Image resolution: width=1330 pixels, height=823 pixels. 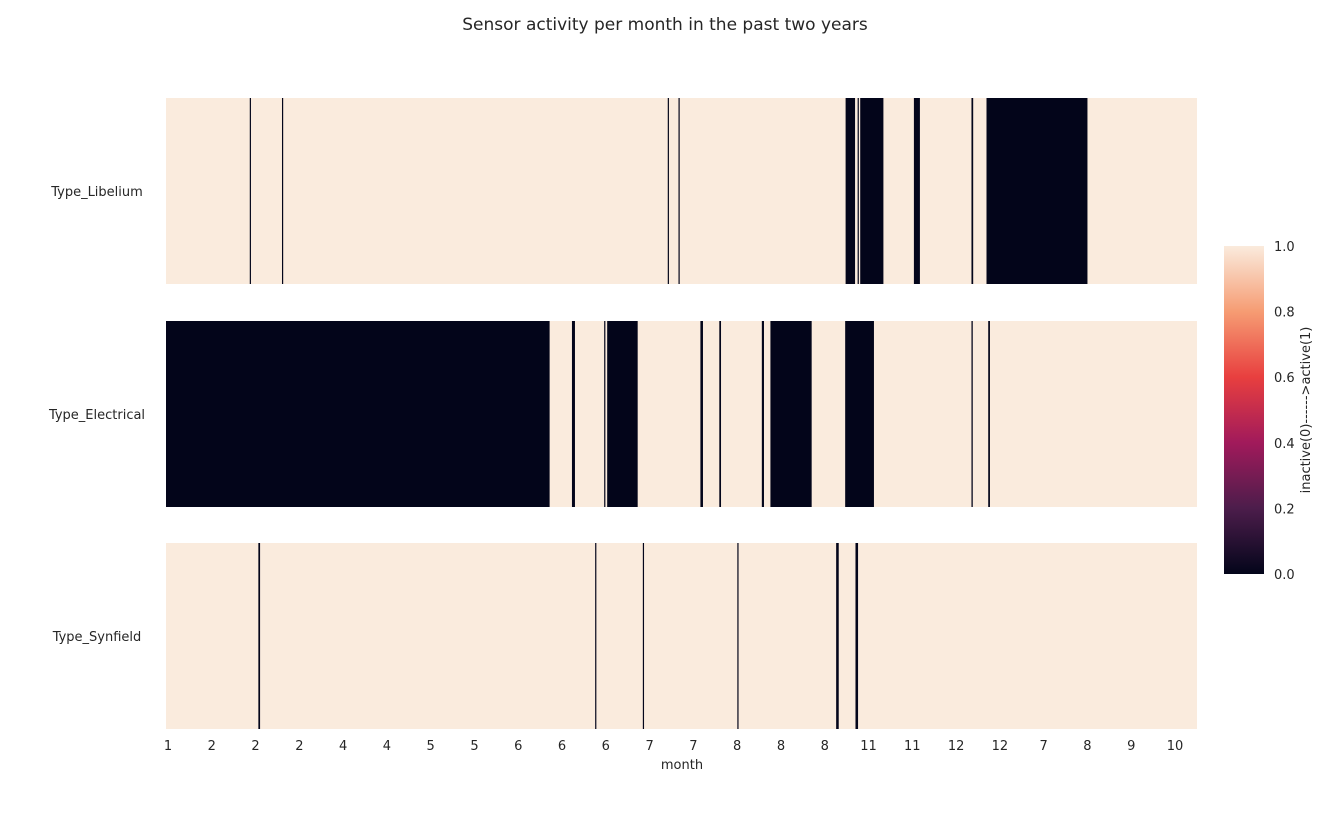 What do you see at coordinates (1131, 746) in the screenshot?
I see `x-tick-label: 9` at bounding box center [1131, 746].